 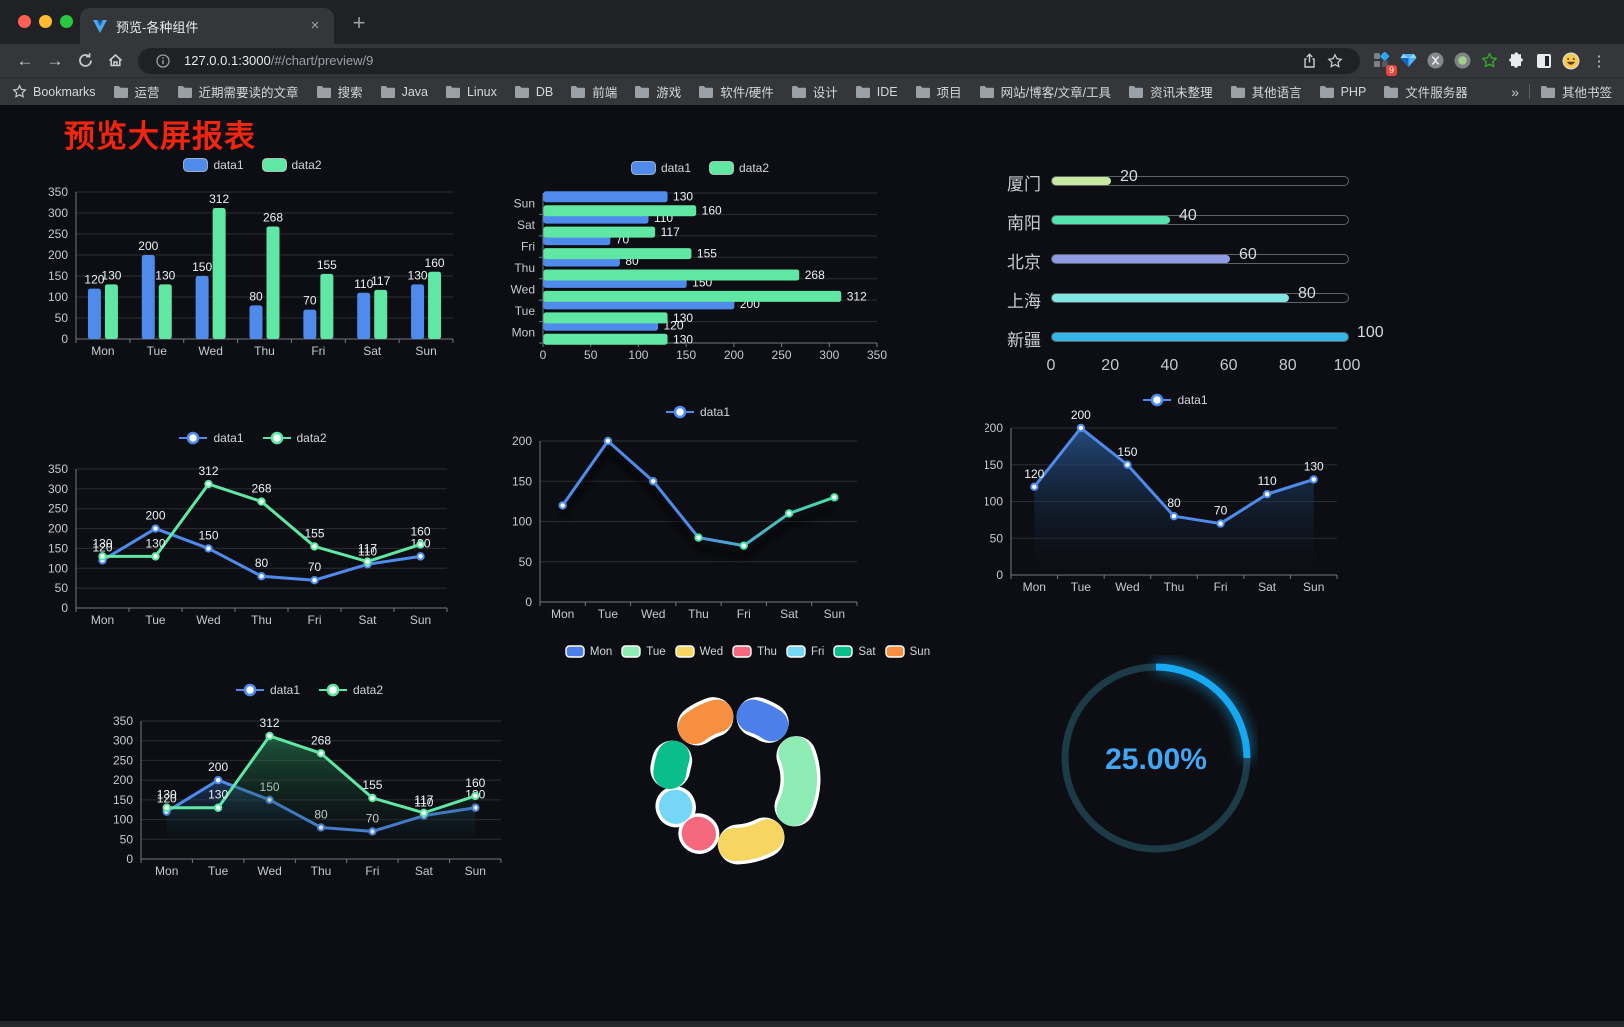 What do you see at coordinates (1462, 60) in the screenshot?
I see `extension-recorder-icon` at bounding box center [1462, 60].